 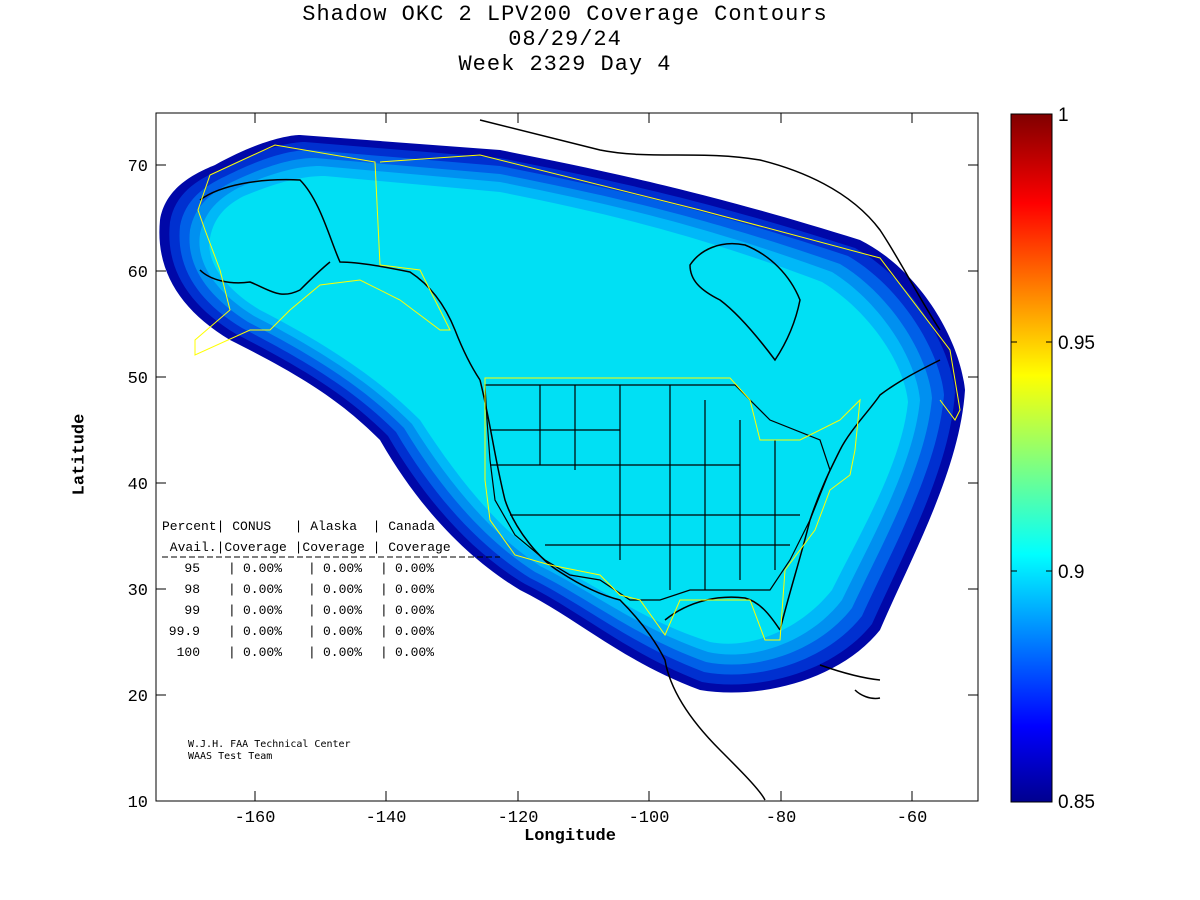 What do you see at coordinates (649, 818) in the screenshot?
I see `x-tick-label: -100` at bounding box center [649, 818].